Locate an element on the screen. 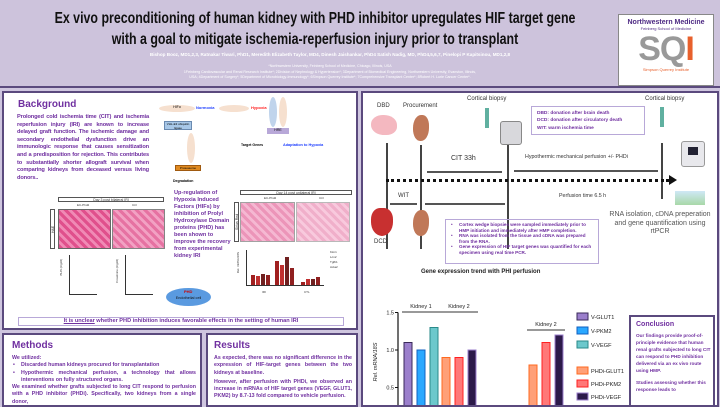 This screenshot has width=720, height=407. conclusion-heading: Conclusion is located at coordinates (655, 324).